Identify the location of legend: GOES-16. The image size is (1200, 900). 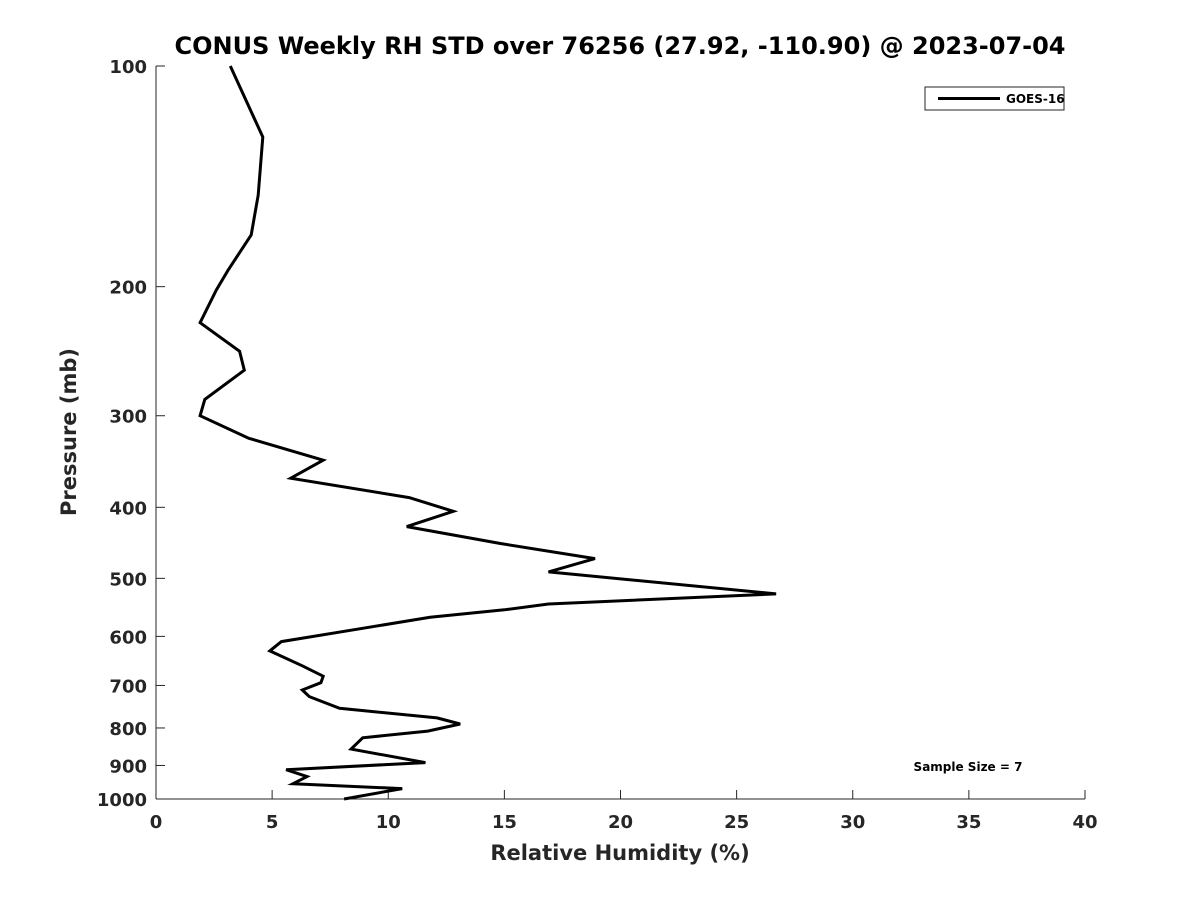
(994, 98).